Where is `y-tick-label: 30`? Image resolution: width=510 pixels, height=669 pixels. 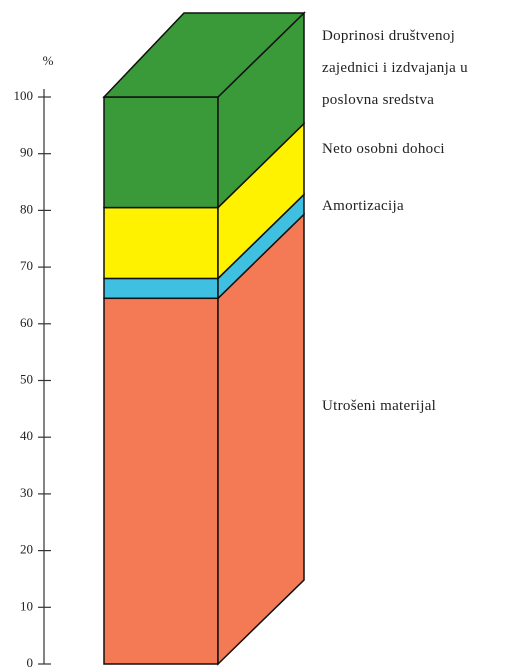 y-tick-label: 30 is located at coordinates (26, 492).